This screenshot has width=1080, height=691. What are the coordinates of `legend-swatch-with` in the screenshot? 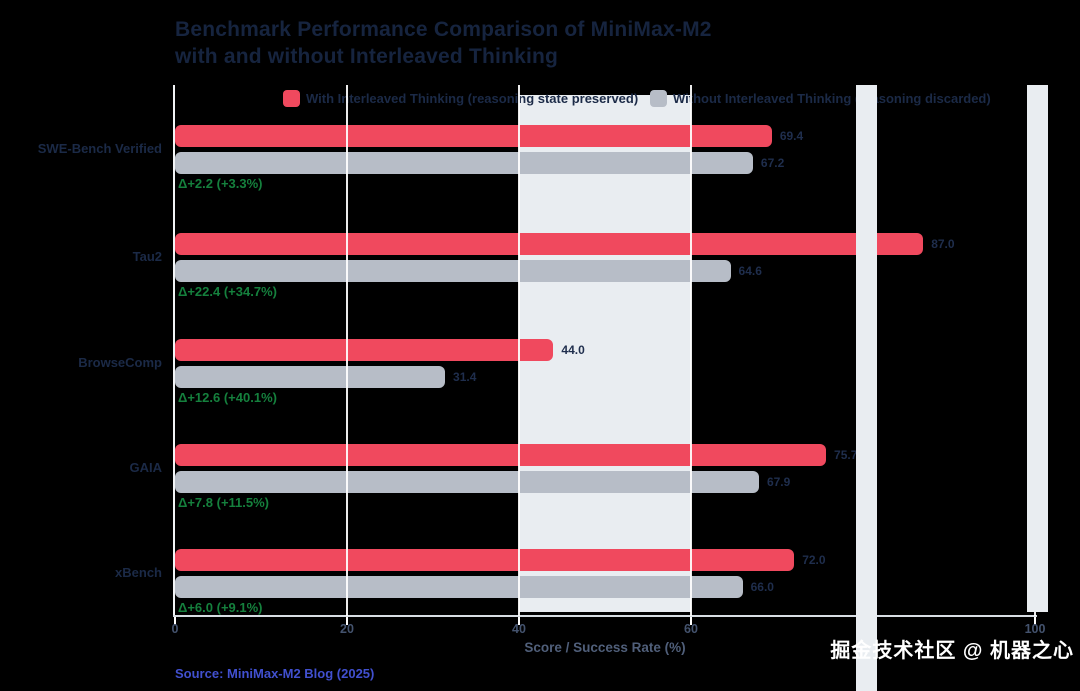 It's located at (291, 98).